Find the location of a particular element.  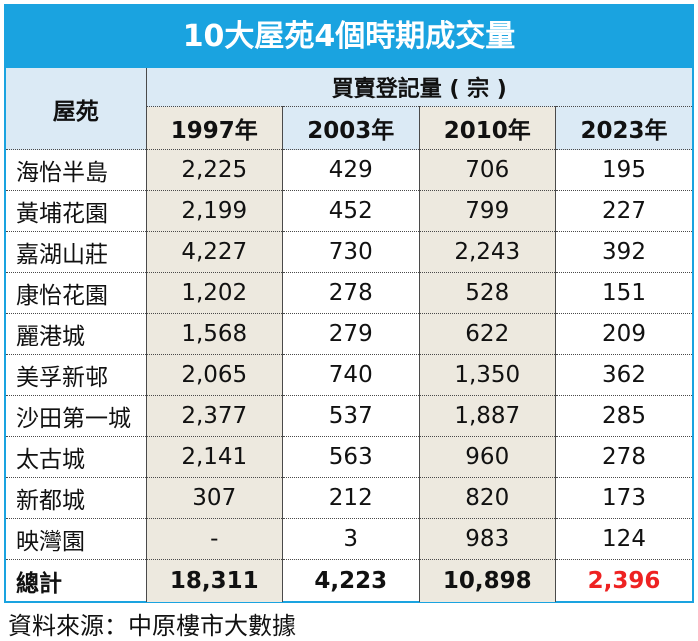

table-row: 嘉湖山莊 4,227 730 2,243 392 is located at coordinates (349, 252).